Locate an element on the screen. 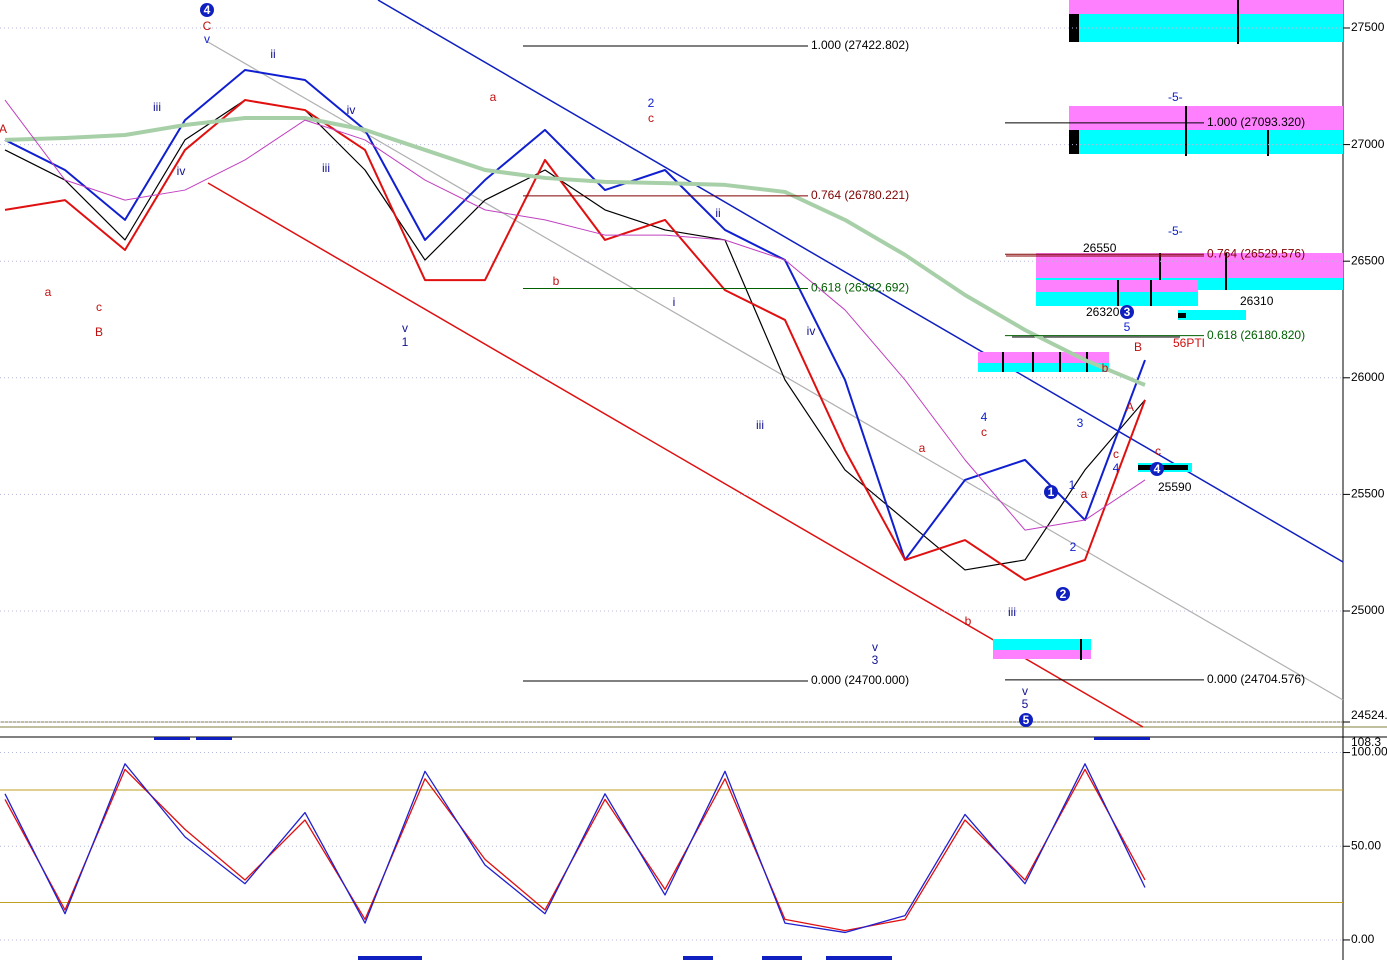  y-tick-label: 27500 is located at coordinates (1368, 27).